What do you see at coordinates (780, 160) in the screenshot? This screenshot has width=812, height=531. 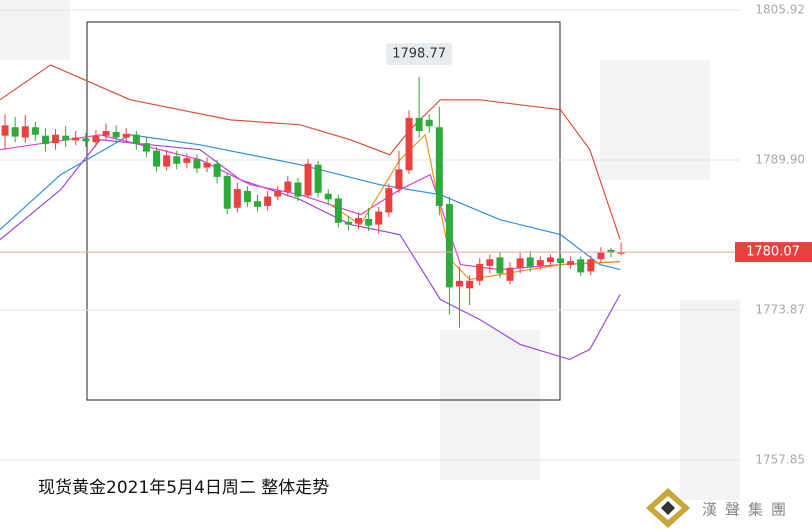 I see `y-tick-label: 1789.90` at bounding box center [780, 160].